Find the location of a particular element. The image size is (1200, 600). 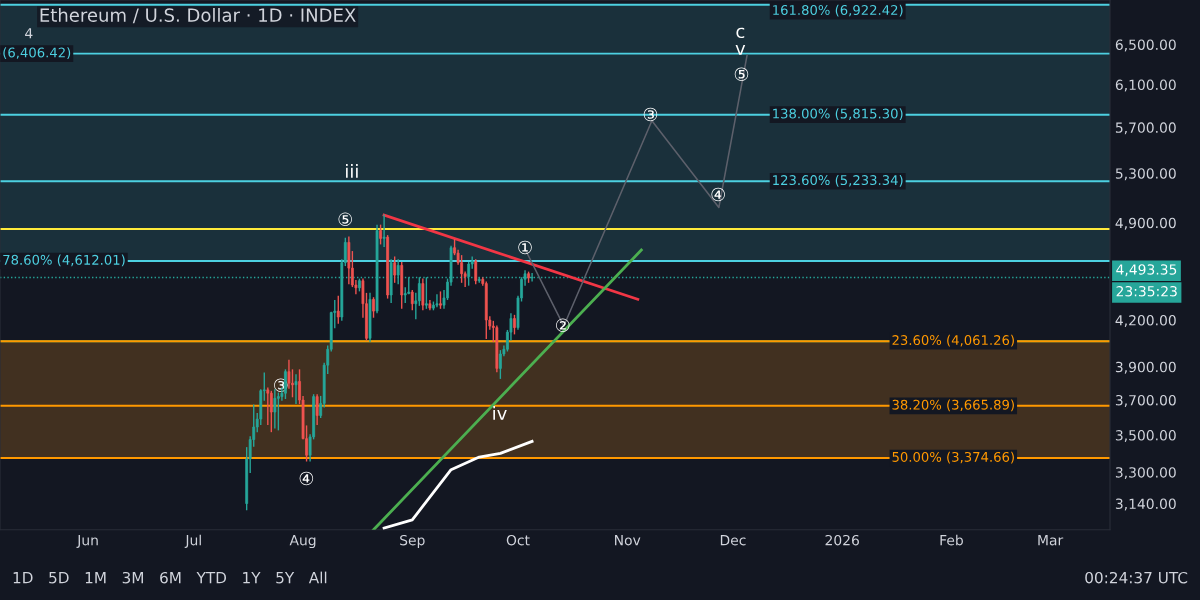

x-tick-label: Jul is located at coordinates (192, 541).